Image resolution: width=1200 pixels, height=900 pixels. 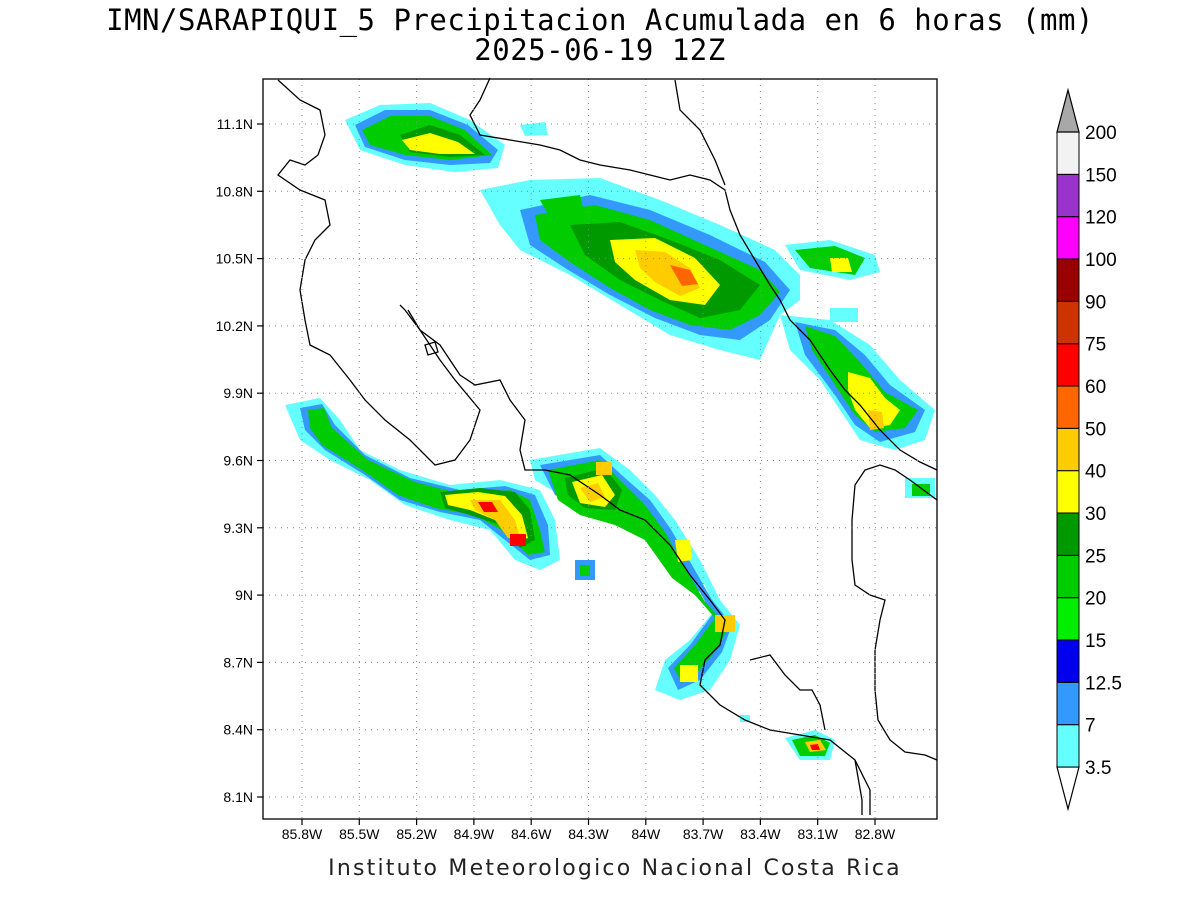 What do you see at coordinates (1090, 726) in the screenshot?
I see `colorbar-label: 7` at bounding box center [1090, 726].